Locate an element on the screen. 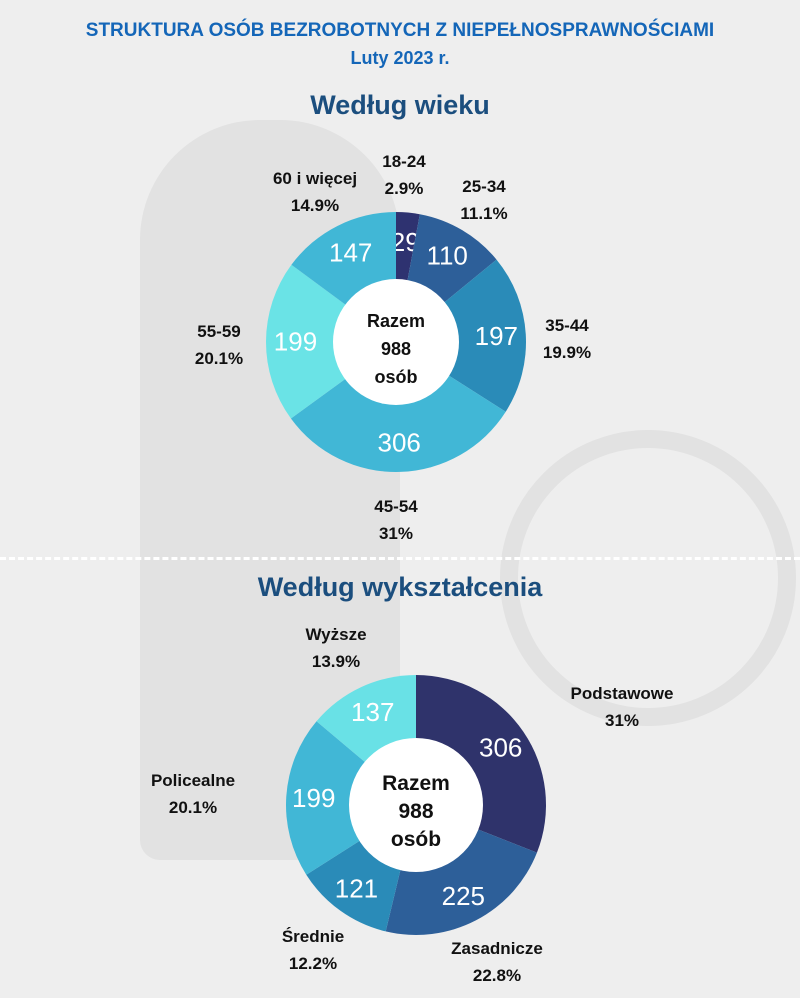 The height and width of the screenshot is (998, 800). category-label: Wyższe 13.9% is located at coordinates (335, 648).